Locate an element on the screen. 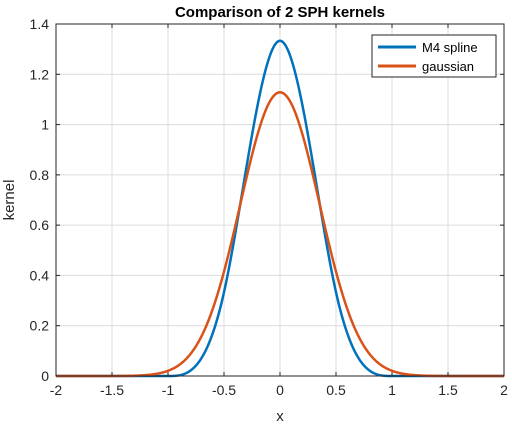  y-tick-label: 1.4 is located at coordinates (40, 24).